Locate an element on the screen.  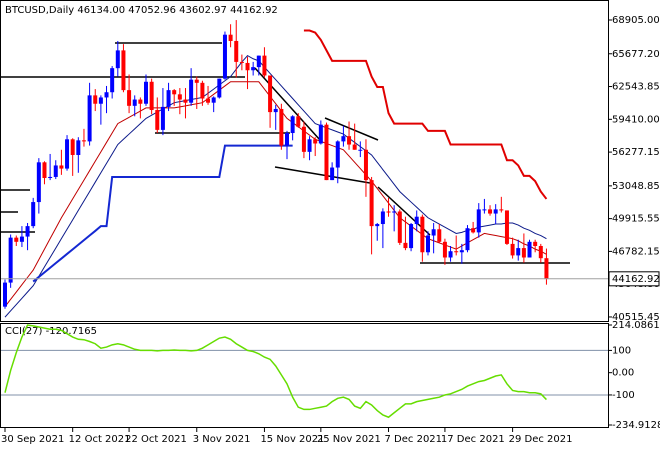
x-tick-label: 30 Sep 2021 is located at coordinates (32, 439).